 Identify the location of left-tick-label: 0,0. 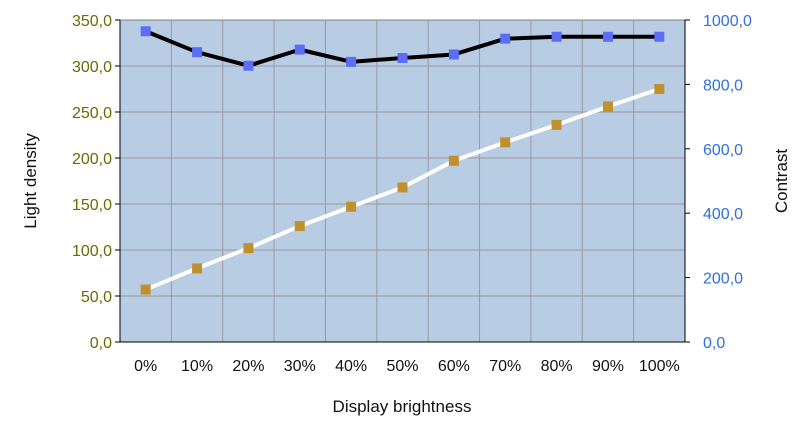
(101, 343).